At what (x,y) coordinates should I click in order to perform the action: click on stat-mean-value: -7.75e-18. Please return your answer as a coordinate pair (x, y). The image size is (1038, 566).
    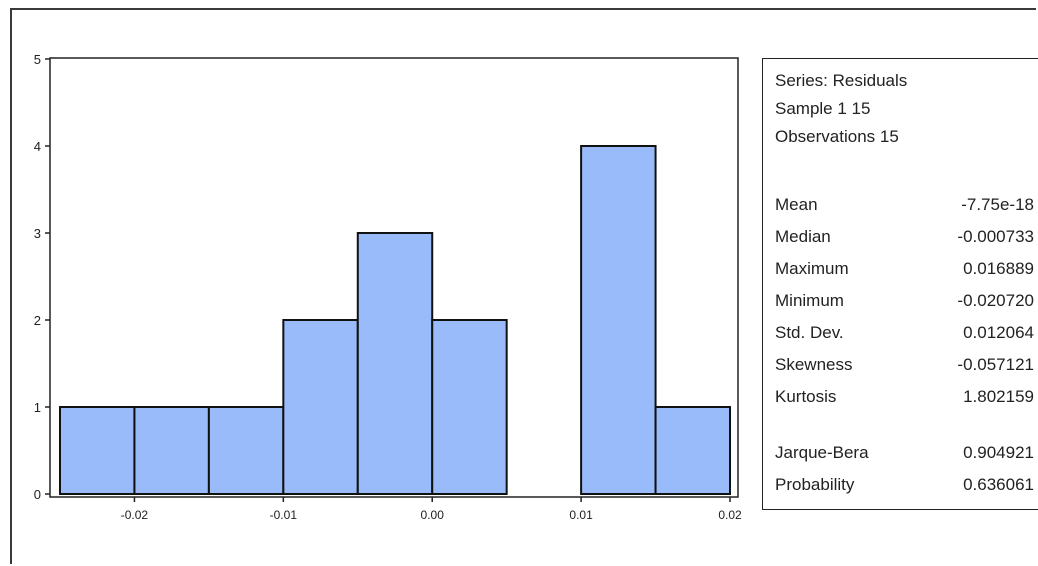
    Looking at the image, I should click on (997, 204).